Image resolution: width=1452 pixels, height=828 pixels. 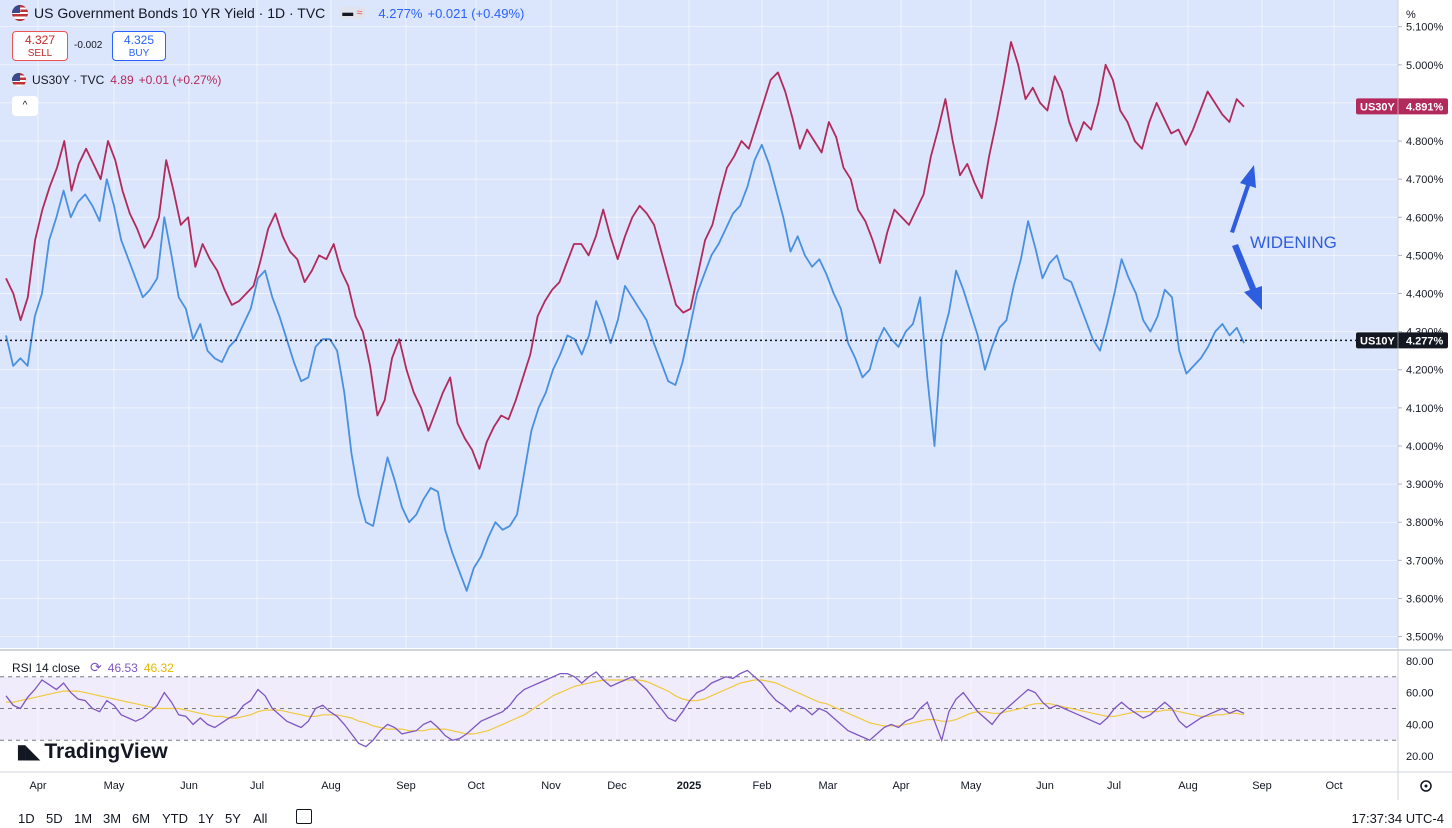 I want to click on price-tag-value: 4.891%, so click(x=1425, y=107).